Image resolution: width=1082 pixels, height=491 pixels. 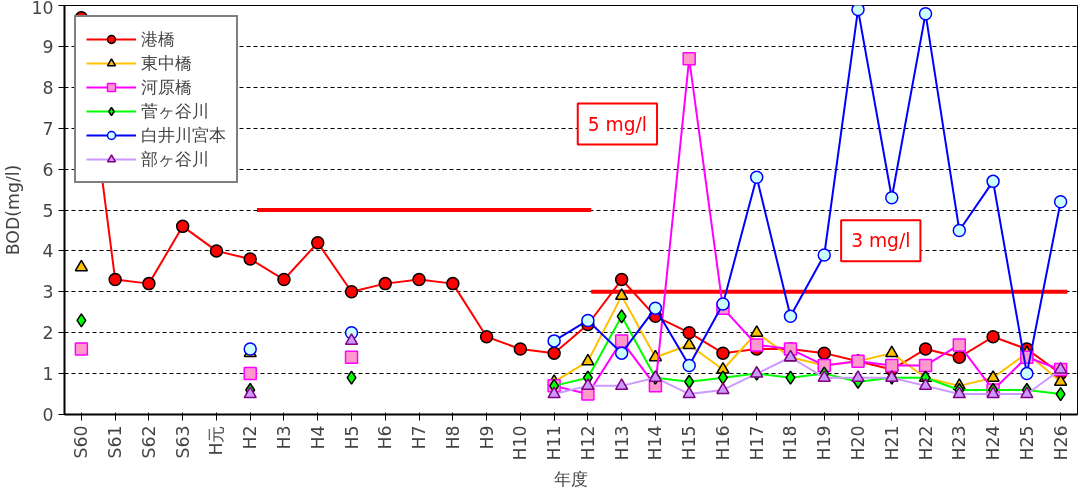 What do you see at coordinates (216, 440) in the screenshot?
I see `x-tick-label: H元` at bounding box center [216, 440].